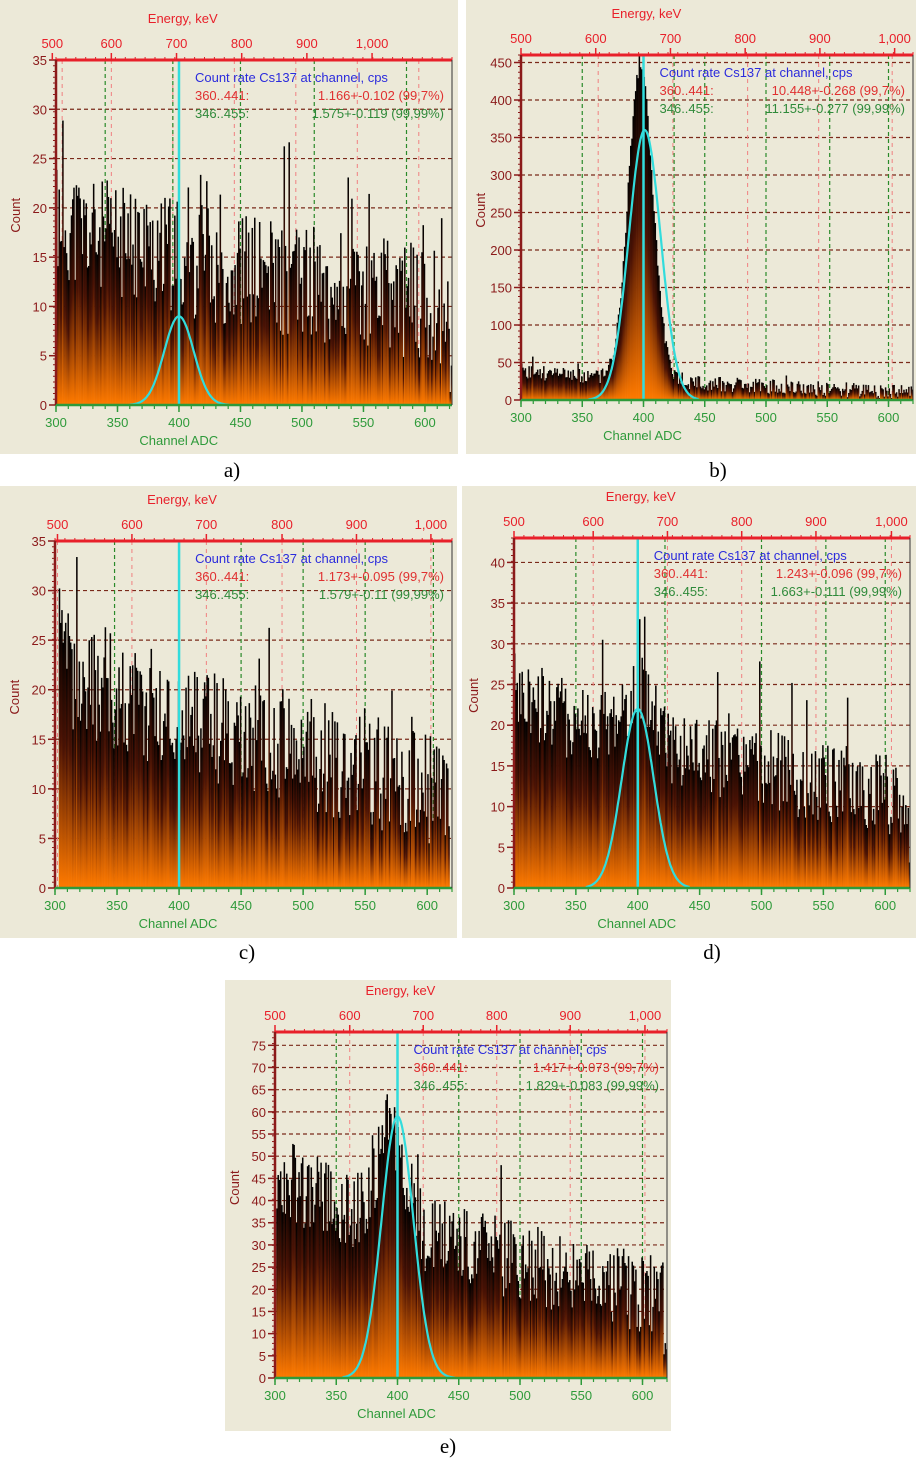  Describe the element at coordinates (501, 250) in the screenshot. I see `y-tick-label: 200` at that location.